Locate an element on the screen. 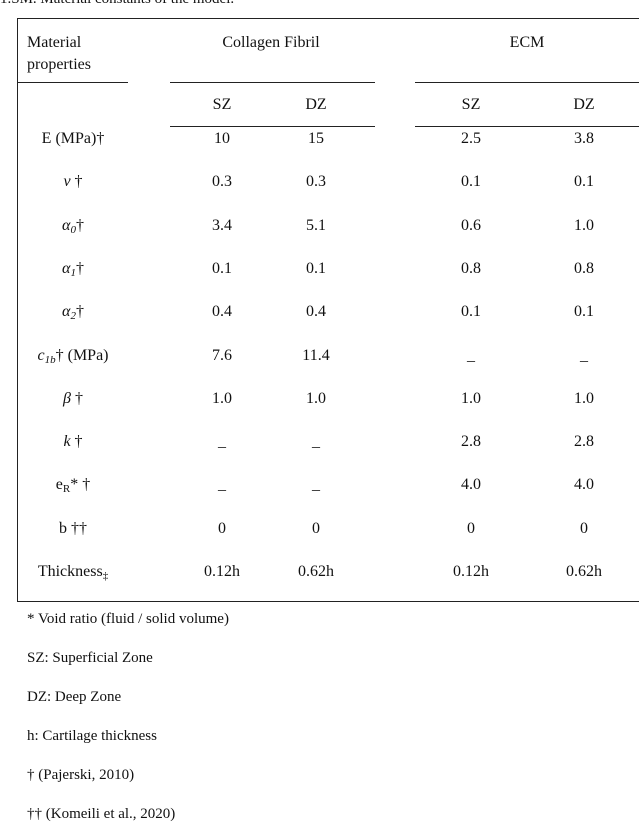 The image size is (640, 823). label-text: Thickness is located at coordinates (70, 571).